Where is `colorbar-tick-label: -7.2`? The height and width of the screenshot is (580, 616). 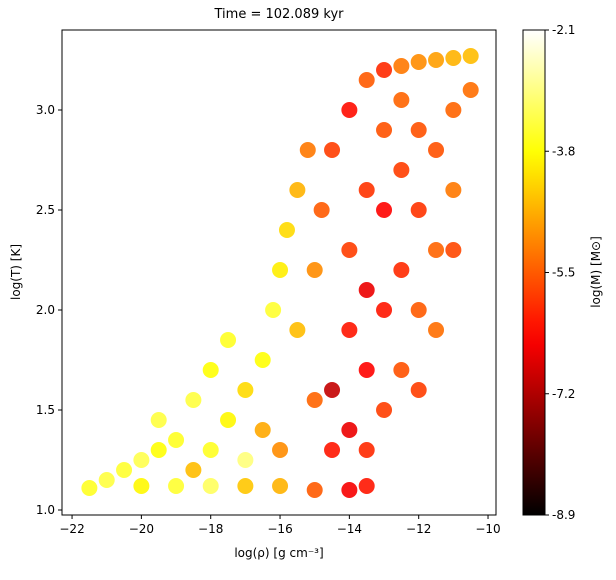
colorbar-tick-label: -7.2 is located at coordinates (563, 394).